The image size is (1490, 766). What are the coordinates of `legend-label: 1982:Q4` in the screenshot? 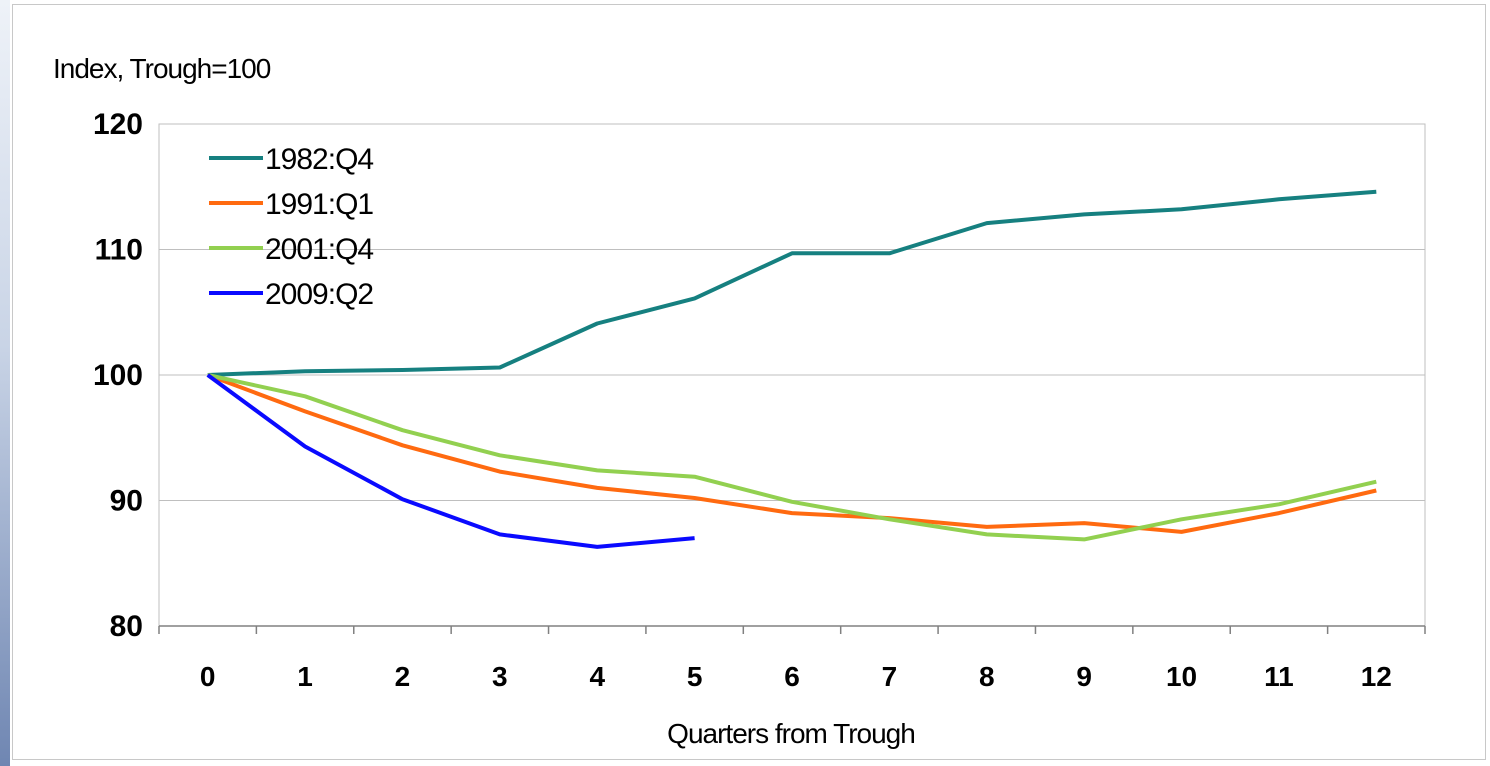 It's located at (319, 159).